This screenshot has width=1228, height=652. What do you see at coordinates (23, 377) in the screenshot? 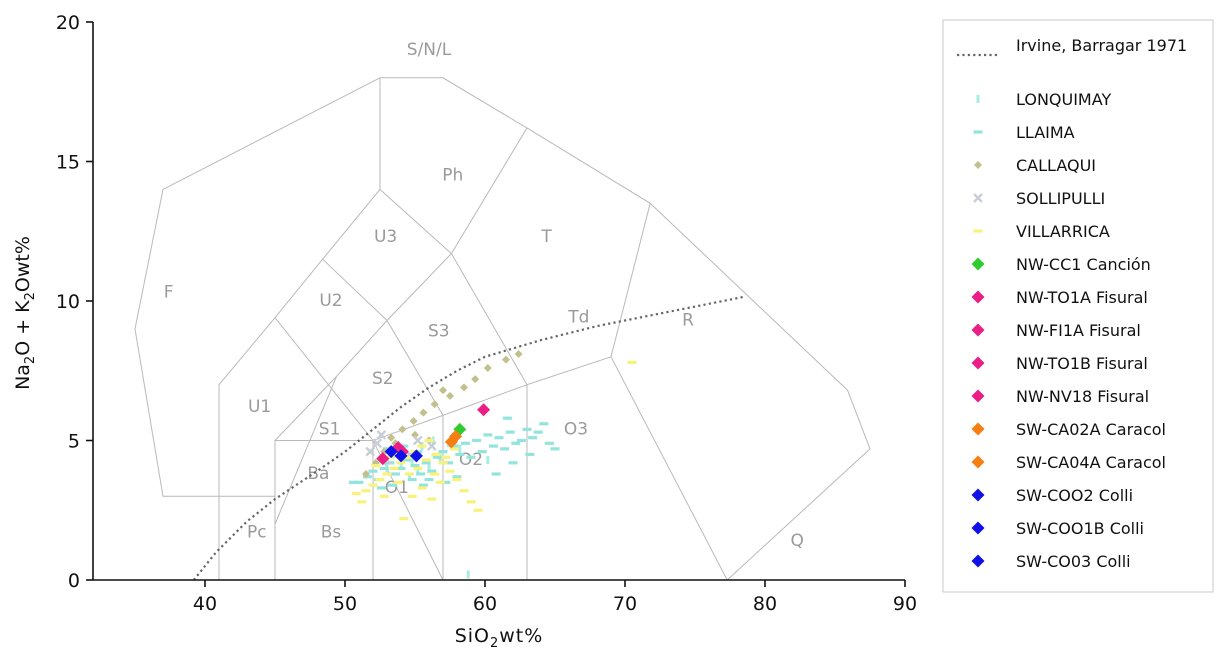
I see `y-axis-title-part-0: Na` at bounding box center [23, 377].